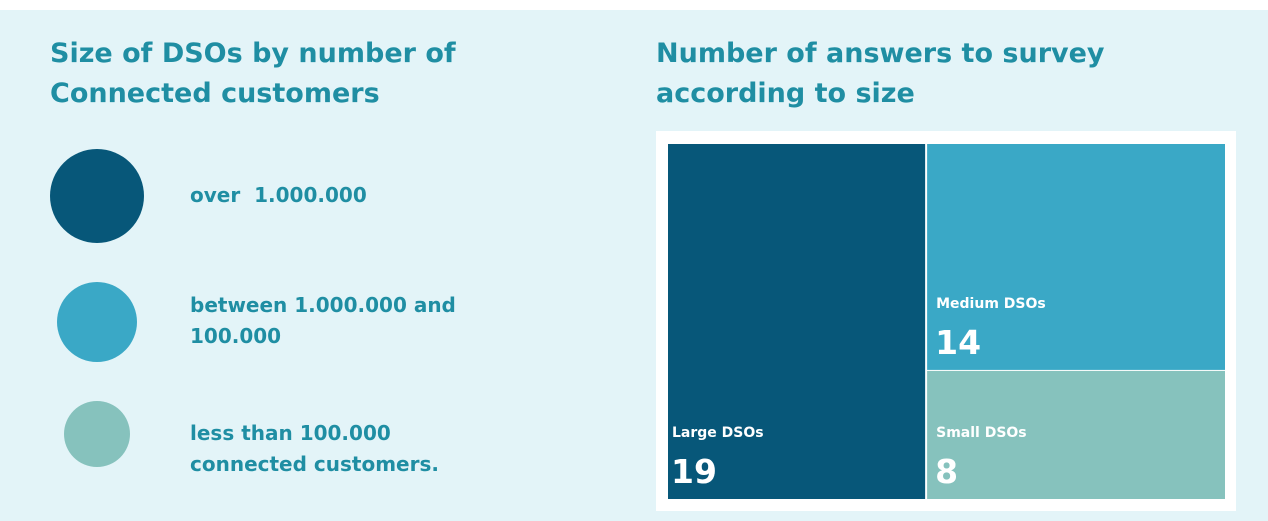 This screenshot has width=1268, height=521. Describe the element at coordinates (958, 342) in the screenshot. I see `tile-value: 14` at that location.